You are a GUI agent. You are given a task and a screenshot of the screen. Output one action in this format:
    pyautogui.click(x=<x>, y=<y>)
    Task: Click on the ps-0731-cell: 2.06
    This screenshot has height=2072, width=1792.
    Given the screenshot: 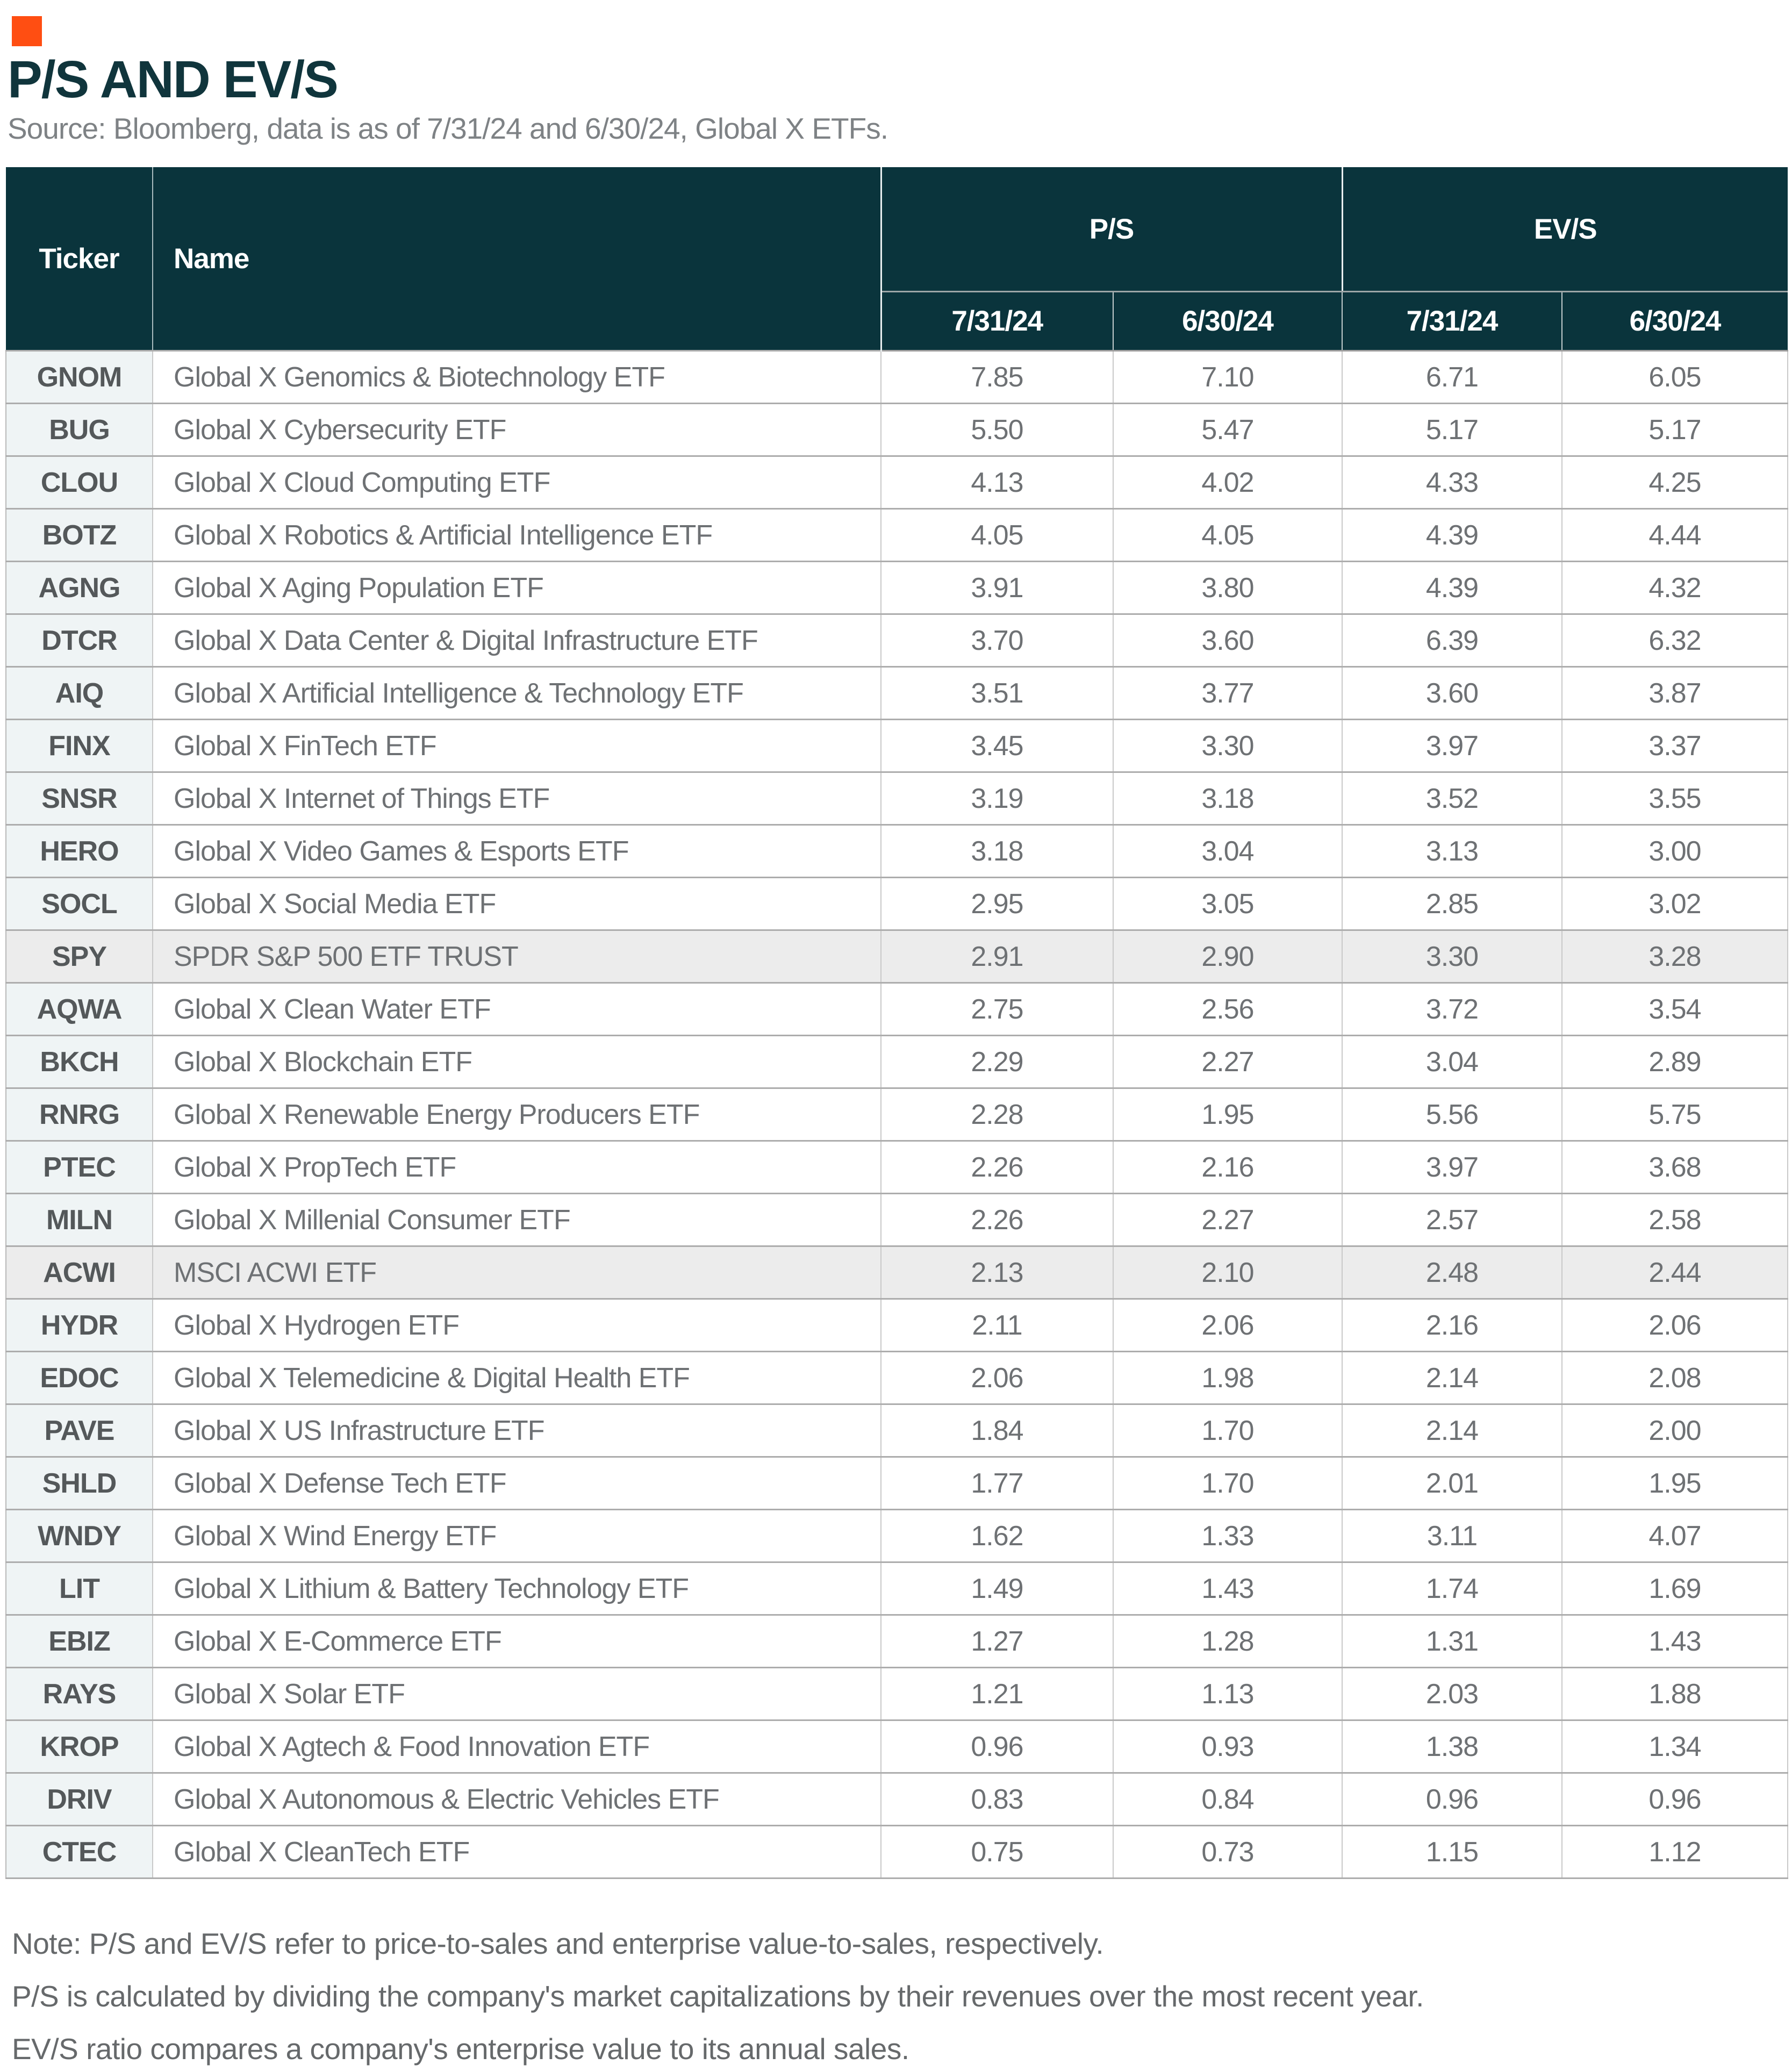 What is the action you would take?
    pyautogui.click(x=996, y=1377)
    